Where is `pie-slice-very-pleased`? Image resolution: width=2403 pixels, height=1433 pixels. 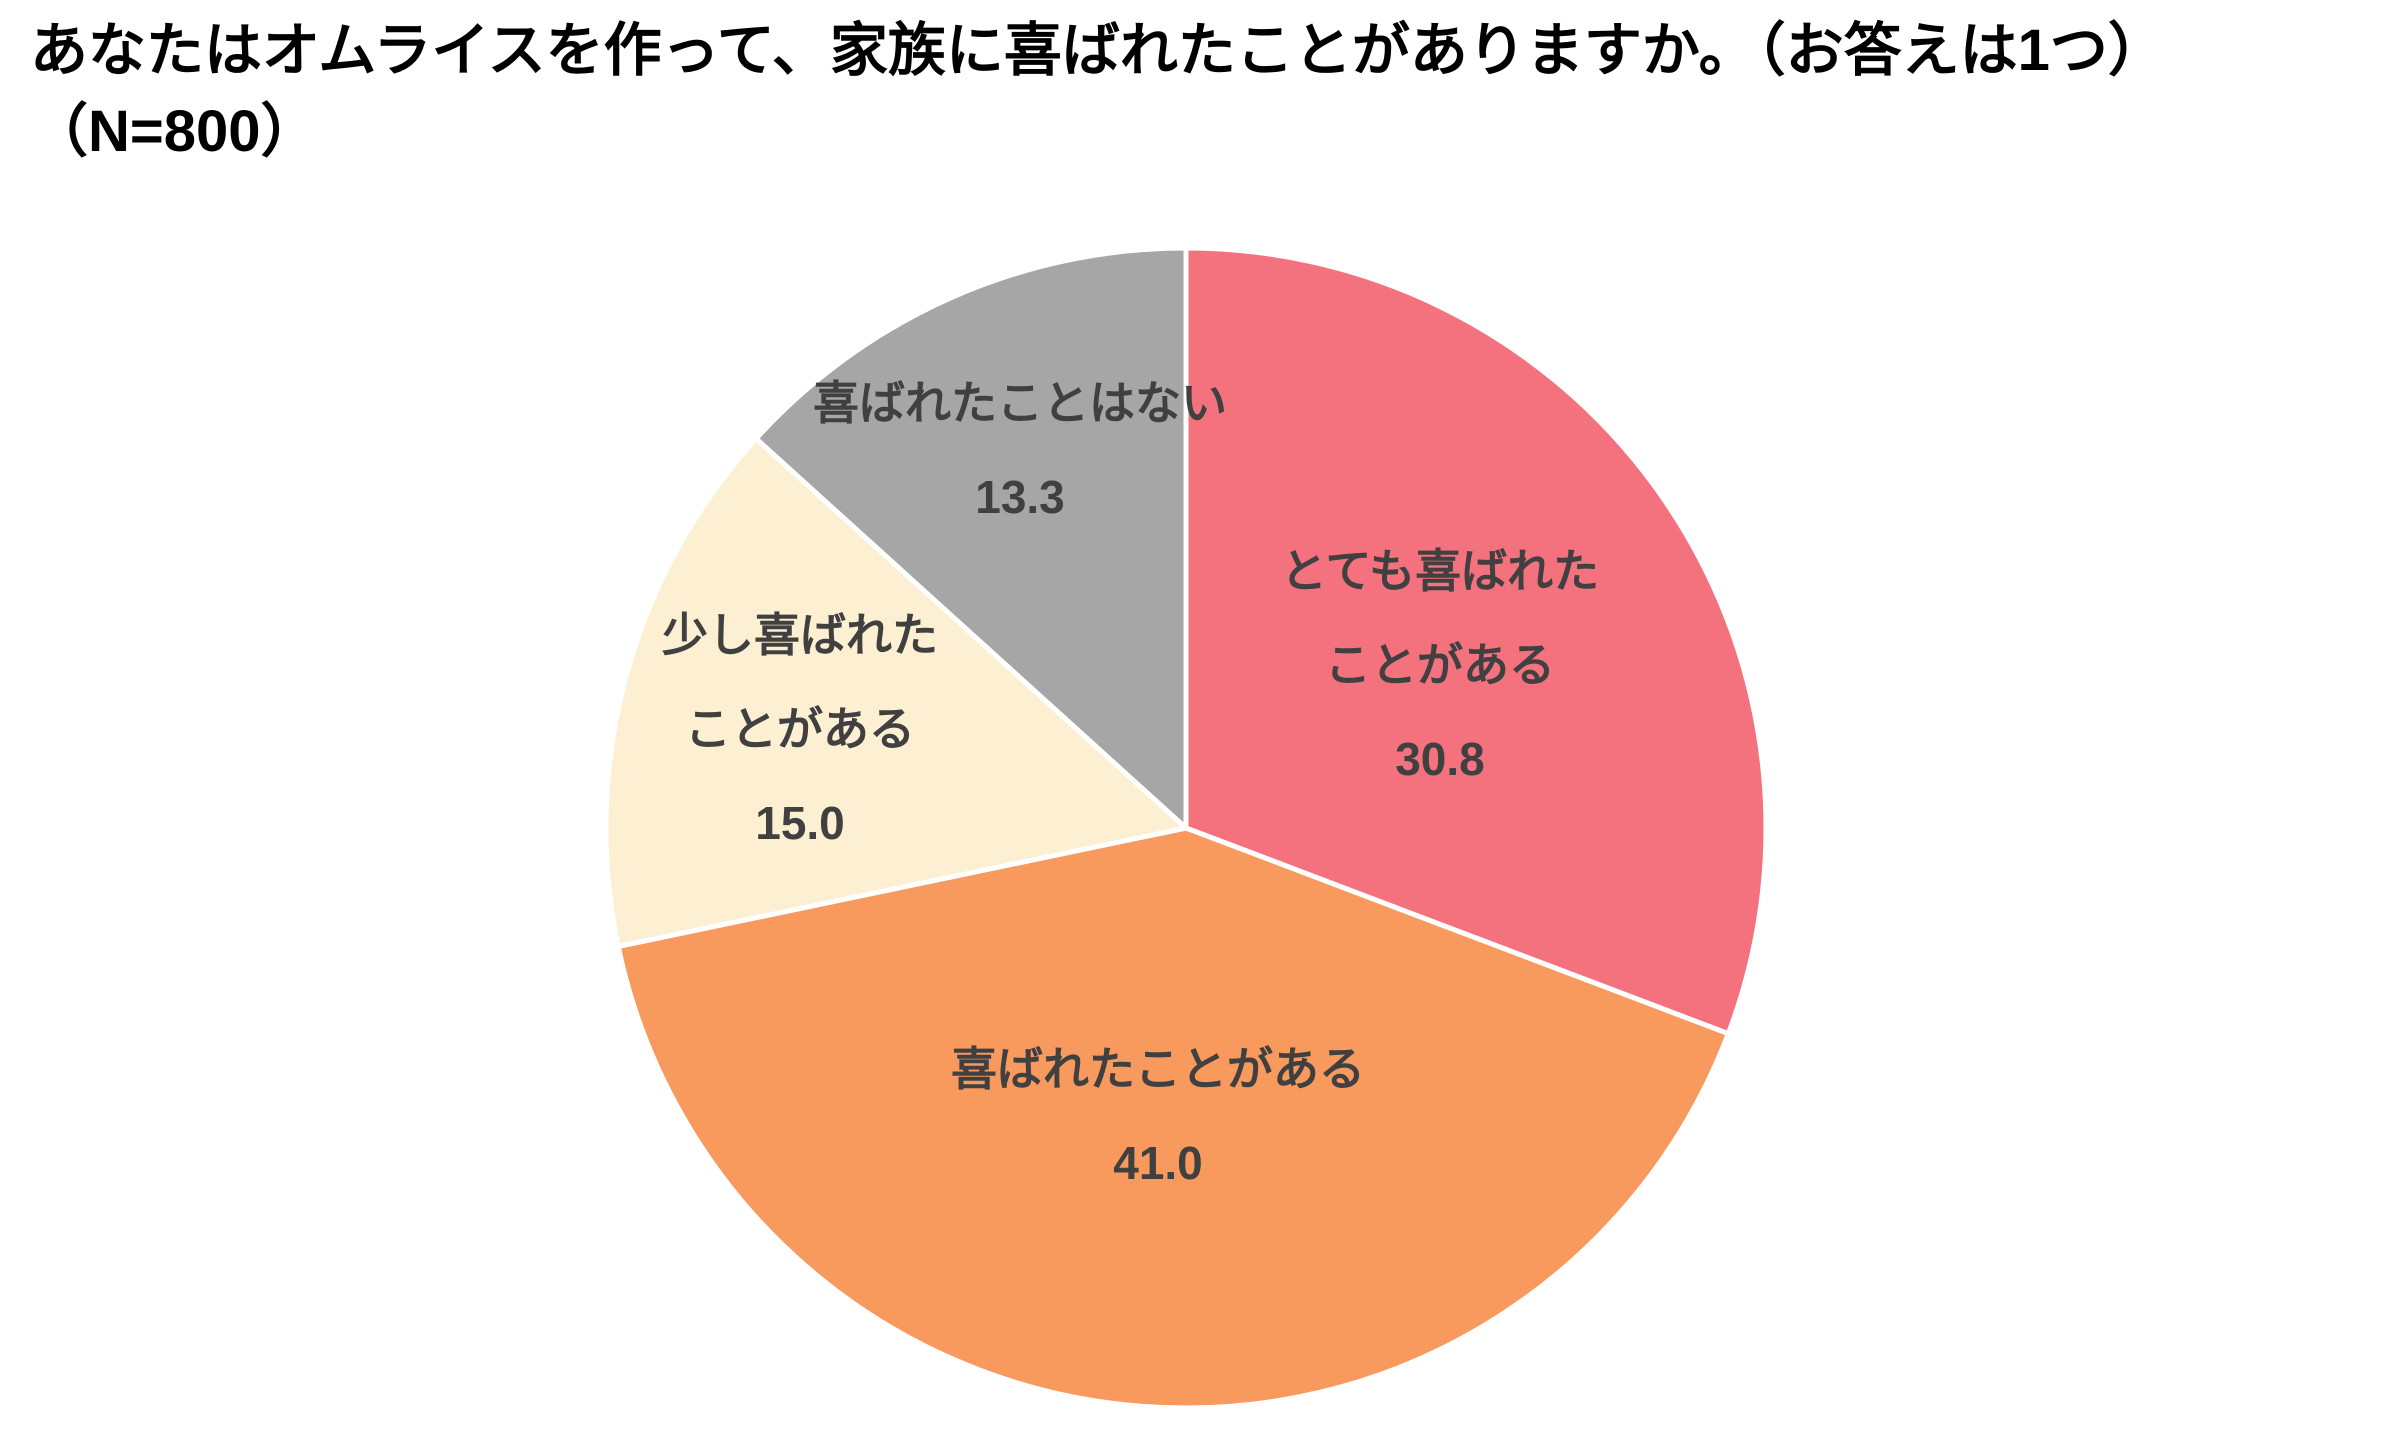
pie-slice-very-pleased is located at coordinates (1476, 641).